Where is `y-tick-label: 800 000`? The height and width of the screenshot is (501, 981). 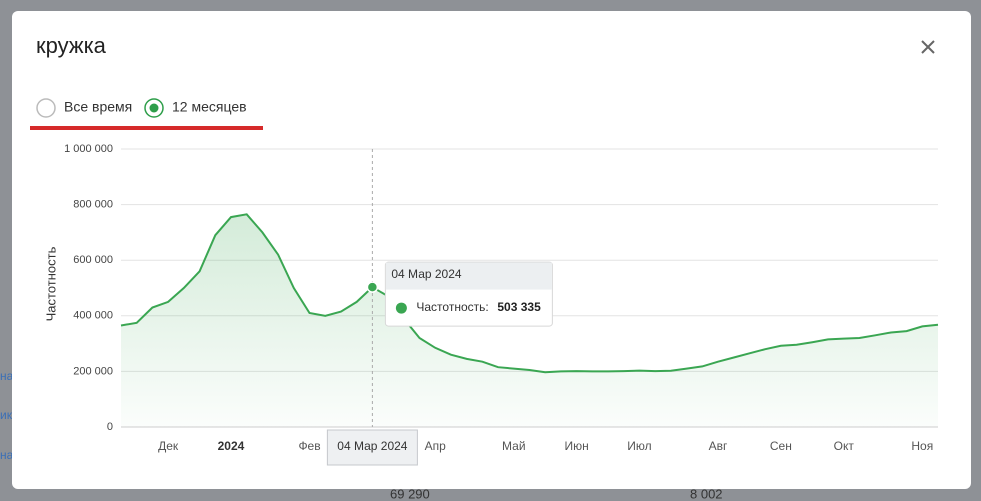 y-tick-label: 800 000 is located at coordinates (93, 205).